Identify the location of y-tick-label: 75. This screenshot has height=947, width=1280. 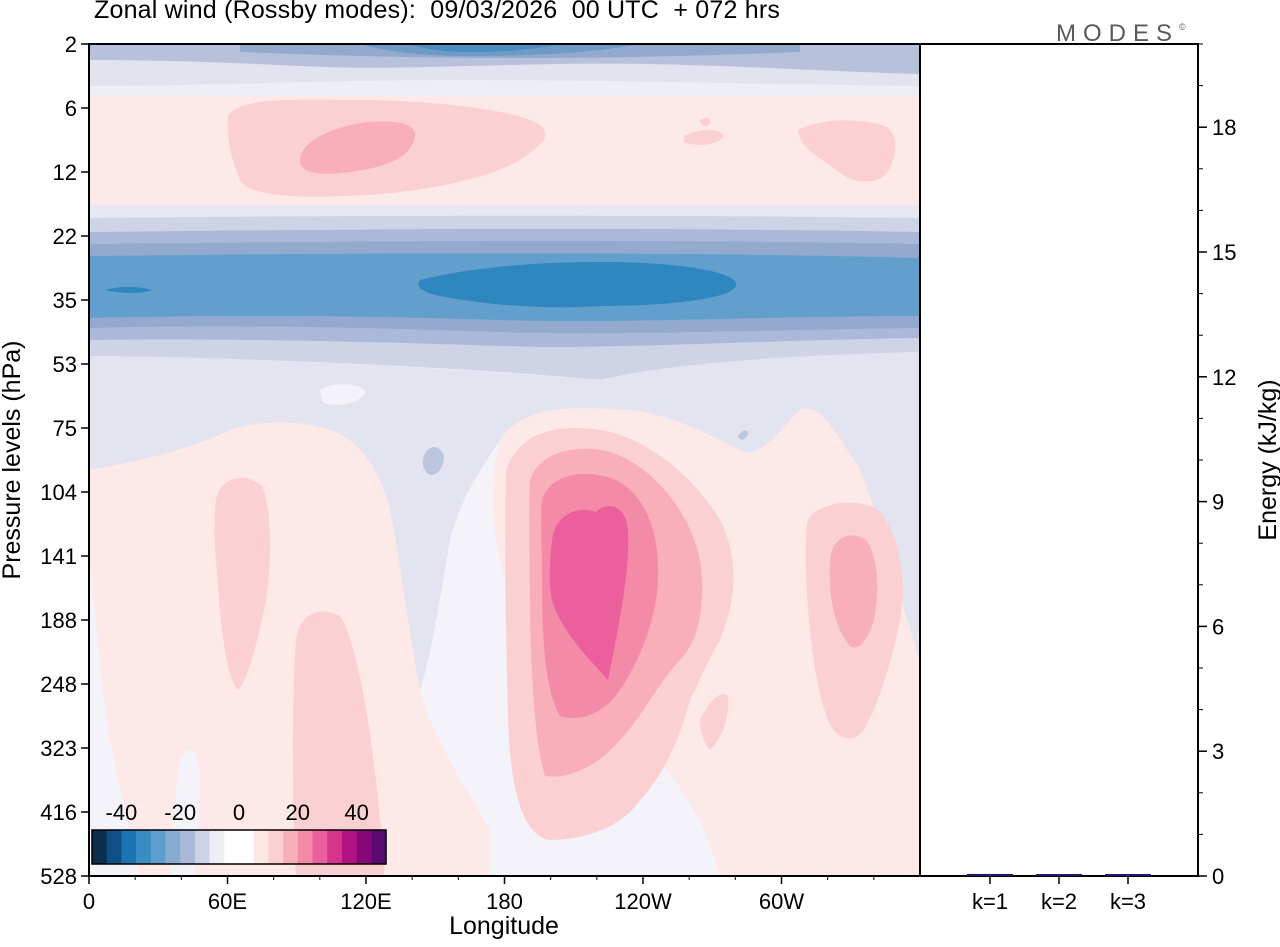
(65, 428).